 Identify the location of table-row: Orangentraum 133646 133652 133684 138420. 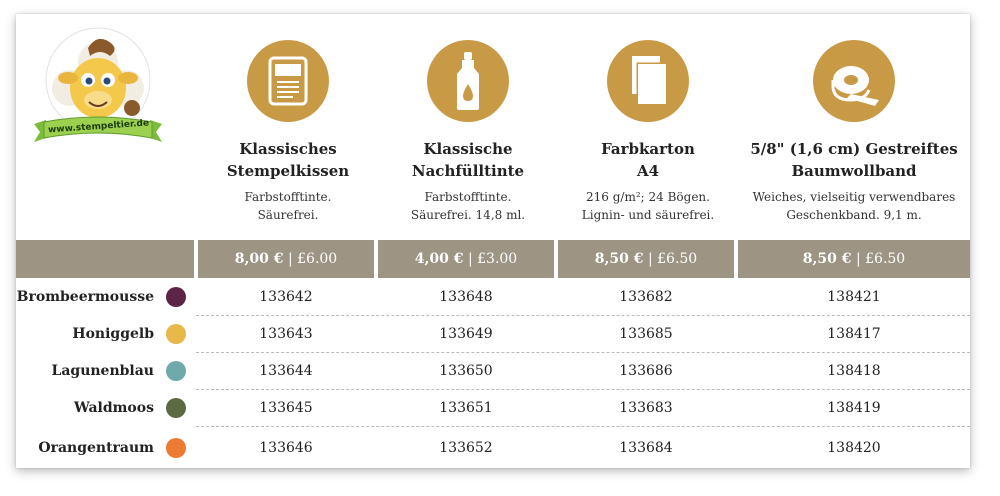
(493, 448).